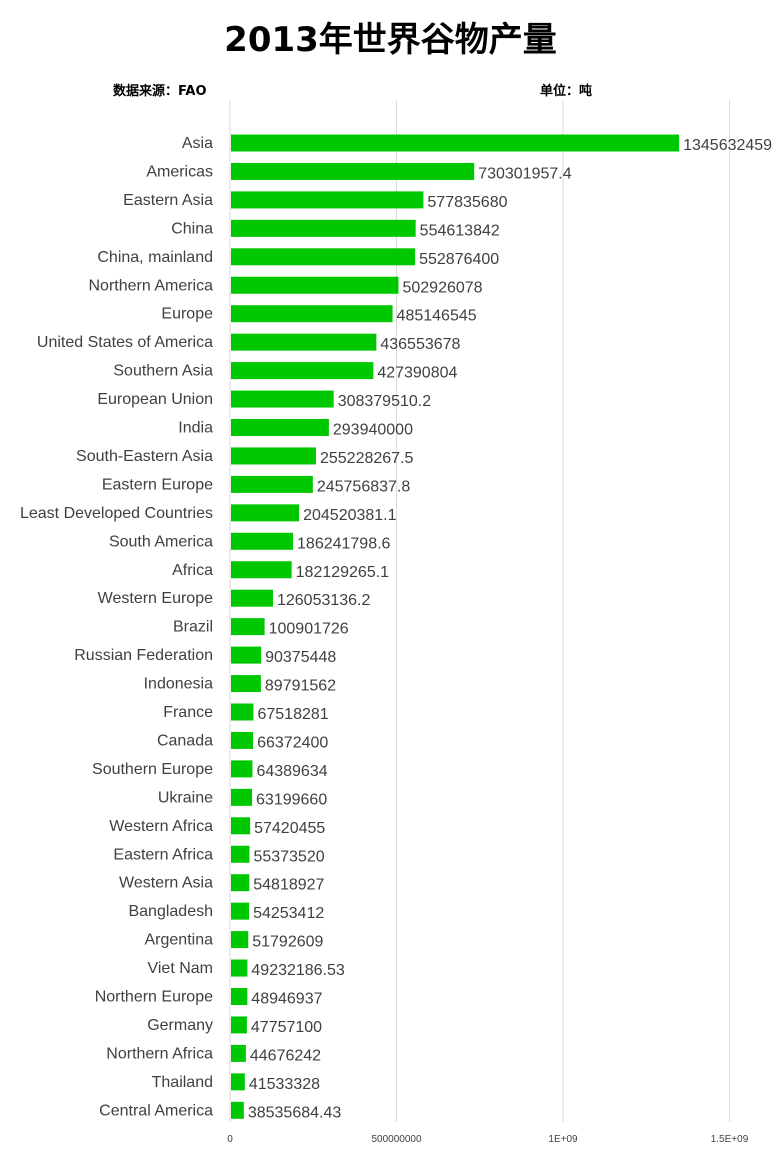  I want to click on data-label: 89791562, so click(300, 686).